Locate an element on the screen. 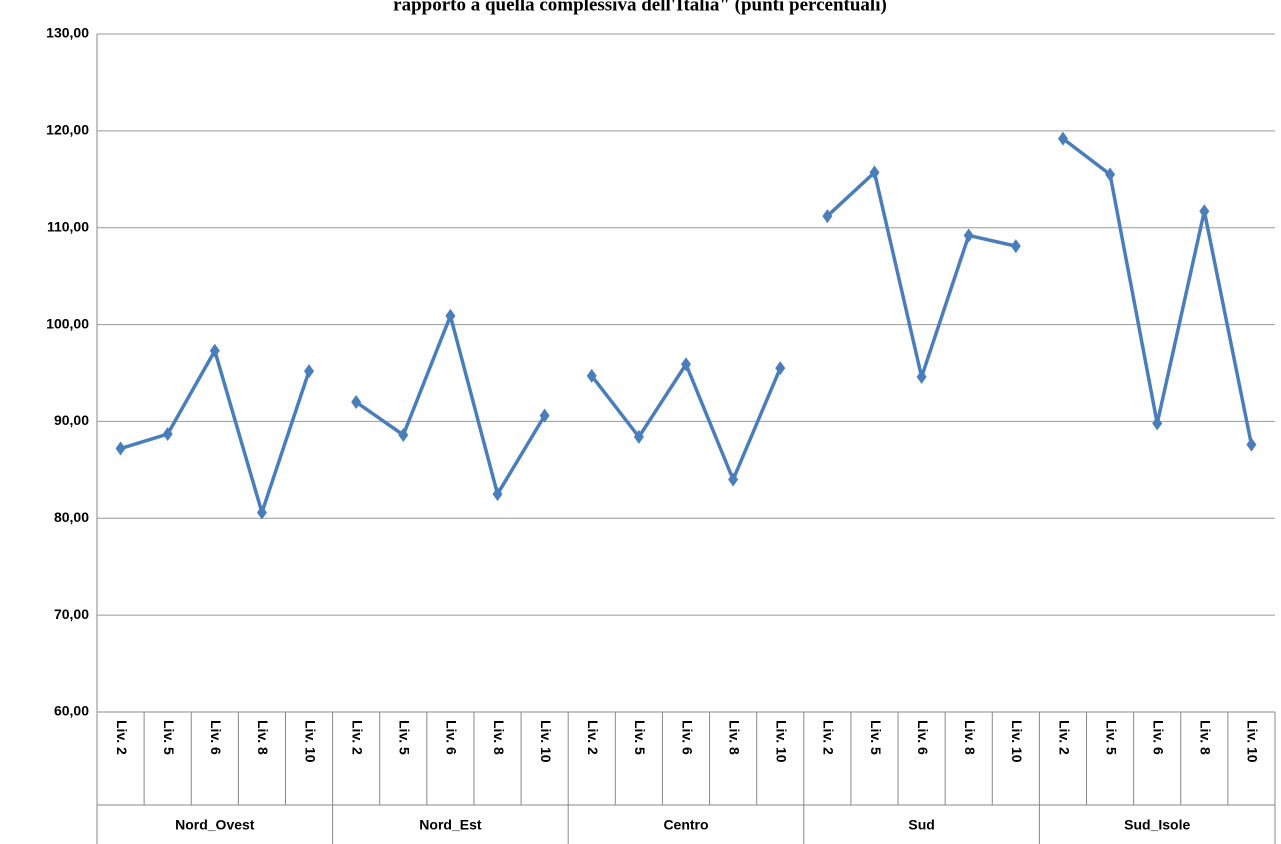 The height and width of the screenshot is (844, 1281). y-tick-label: 90,00 is located at coordinates (71, 420).